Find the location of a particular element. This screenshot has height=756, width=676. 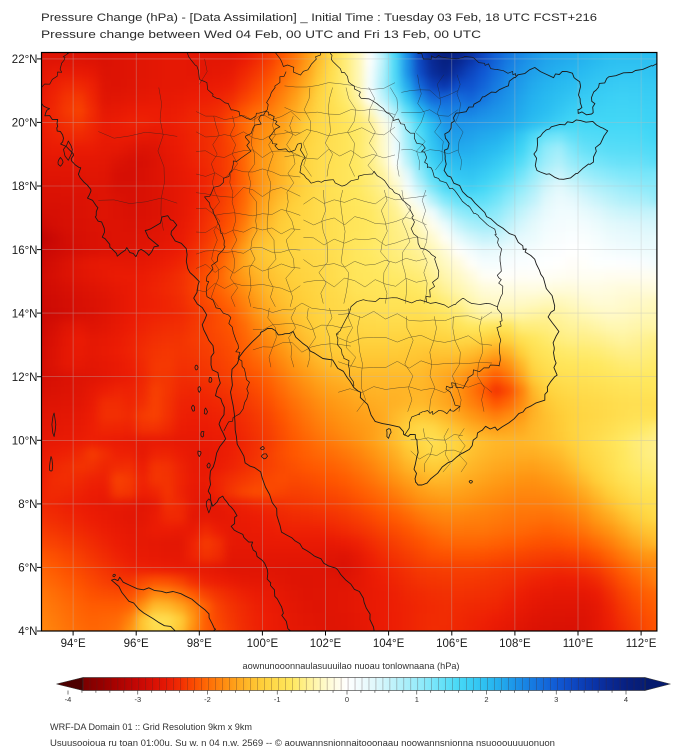

svg-text: 106°E is located at coordinates (452, 644).